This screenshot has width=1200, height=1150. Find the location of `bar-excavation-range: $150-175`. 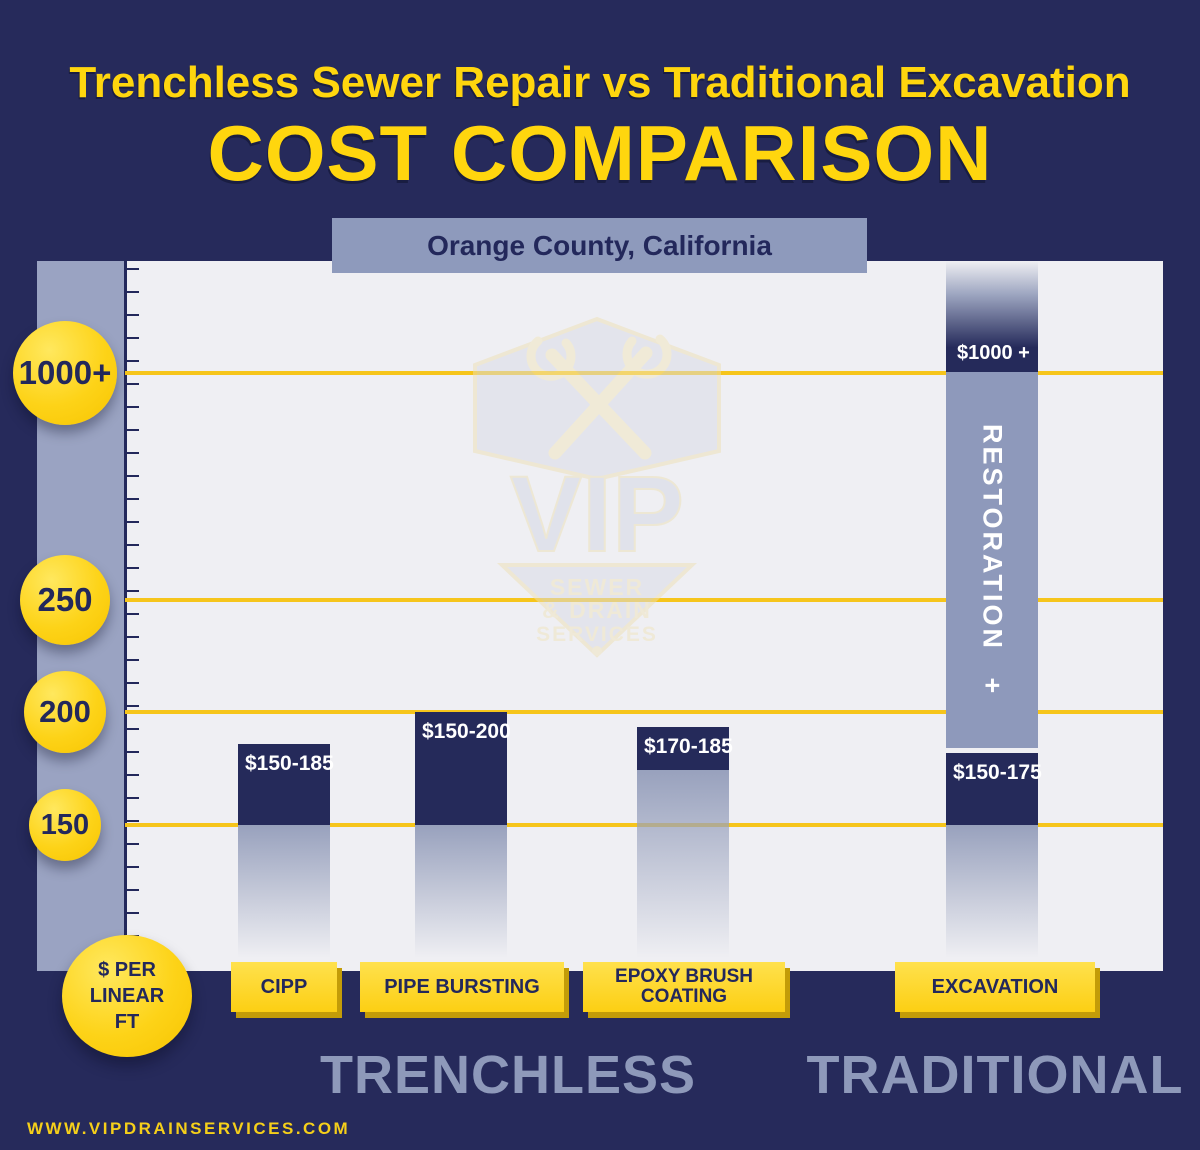

bar-excavation-range: $150-175 is located at coordinates (994, 789).